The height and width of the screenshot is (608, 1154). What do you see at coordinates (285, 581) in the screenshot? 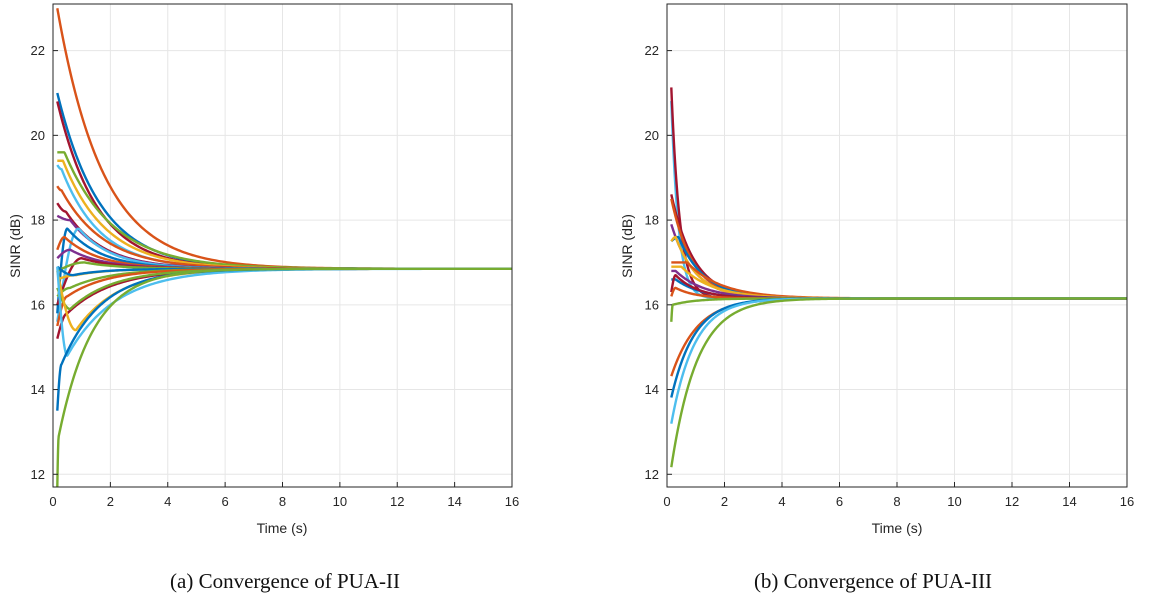
I see `caption-a: (a) Convergence of PUA-II` at bounding box center [285, 581].